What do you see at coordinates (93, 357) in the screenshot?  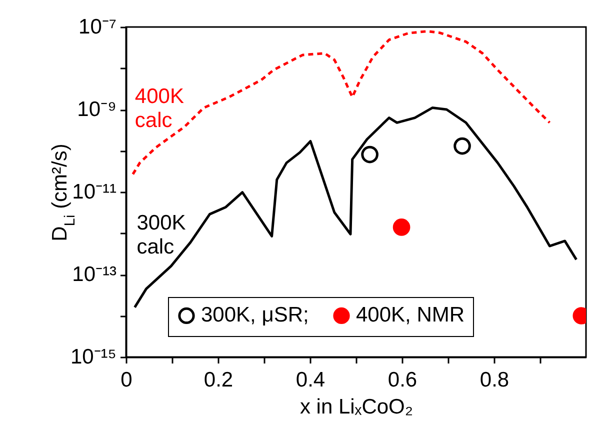 I see `y-tick-label: 10⁻¹⁵` at bounding box center [93, 357].